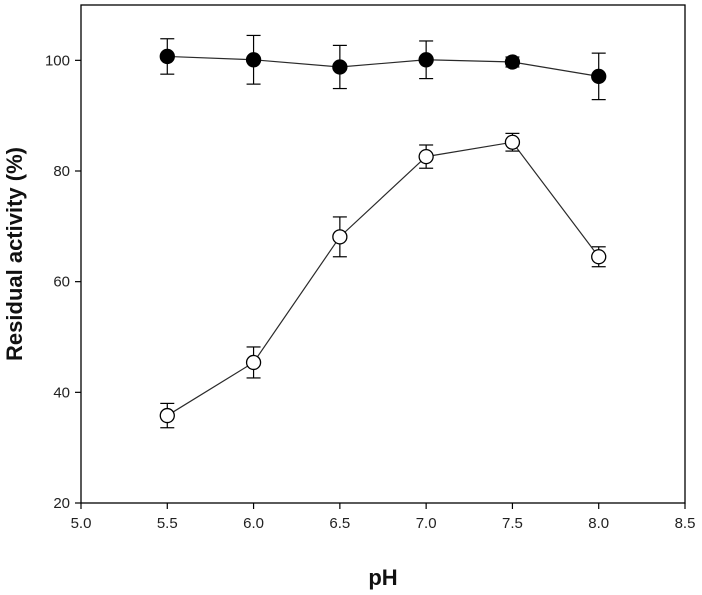 This screenshot has height=595, width=702. I want to click on y-tick-label: 100, so click(57, 60).